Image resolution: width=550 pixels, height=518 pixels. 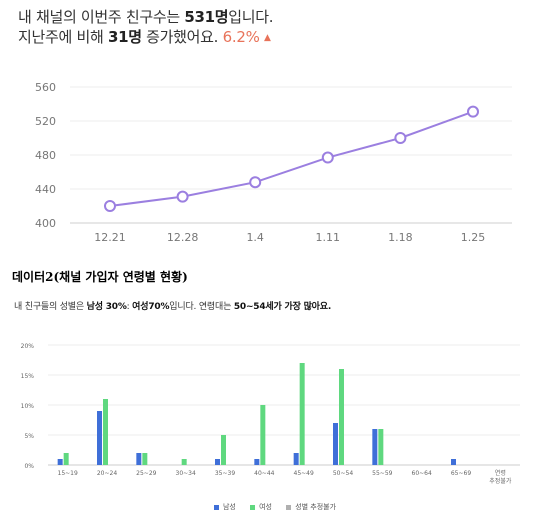 I want to click on legend-item-female: 여성, so click(x=261, y=507).